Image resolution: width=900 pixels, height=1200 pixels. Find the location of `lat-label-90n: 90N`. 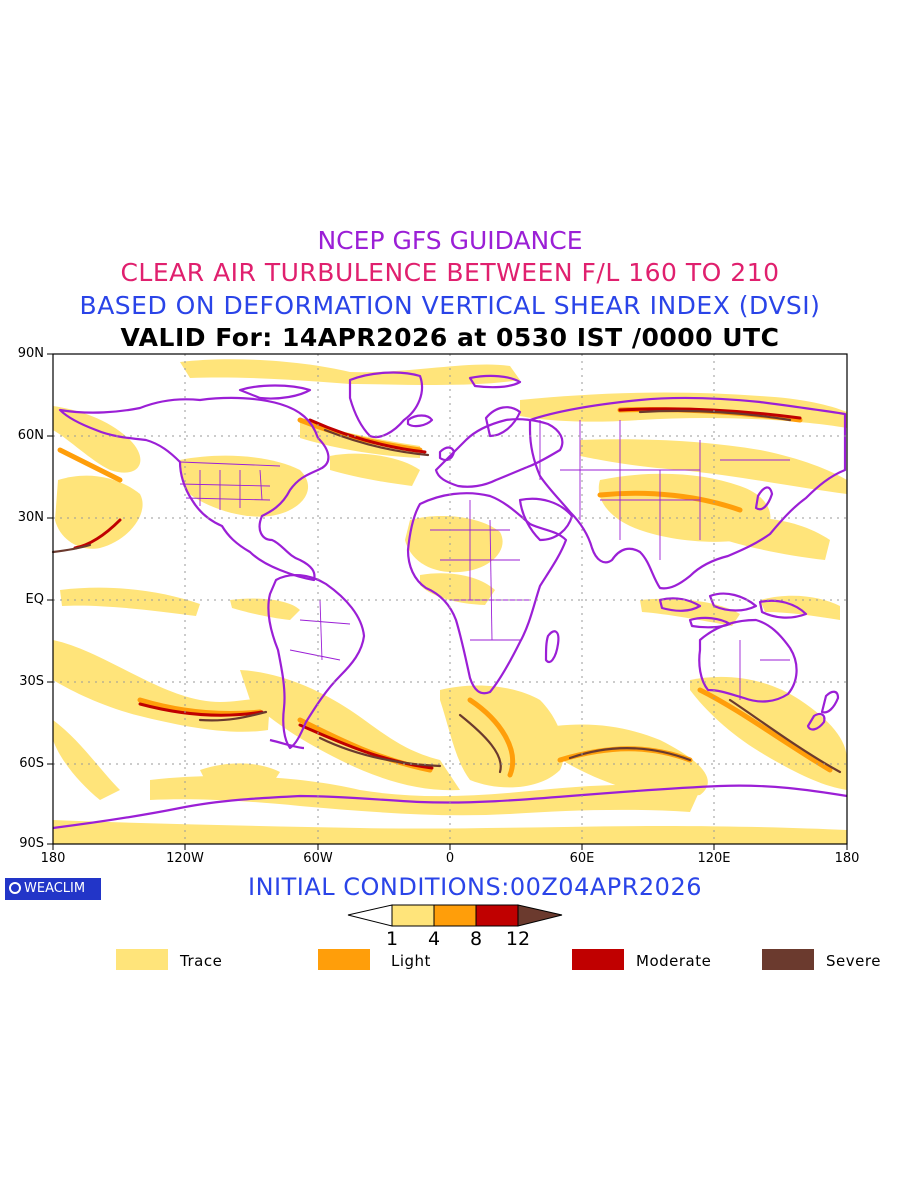

lat-label-90n: 90N is located at coordinates (30, 353).